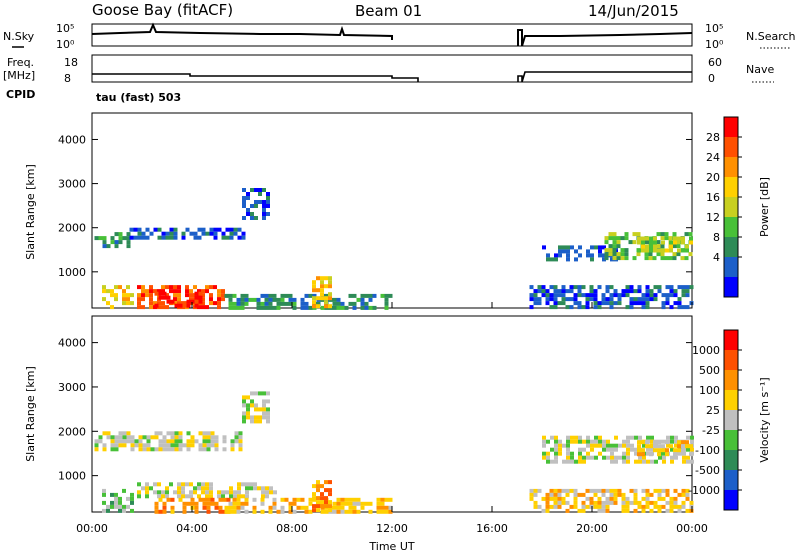 This screenshot has width=800, height=554. I want to click on power-colorbar-tick-label: 12, so click(713, 217).